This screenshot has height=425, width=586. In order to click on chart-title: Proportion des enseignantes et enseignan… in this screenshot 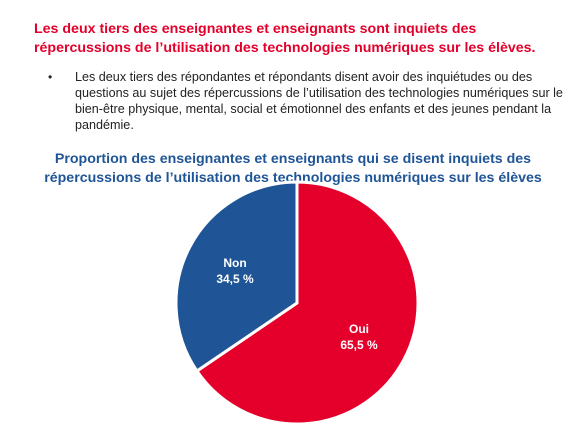, I will do `click(293, 168)`.